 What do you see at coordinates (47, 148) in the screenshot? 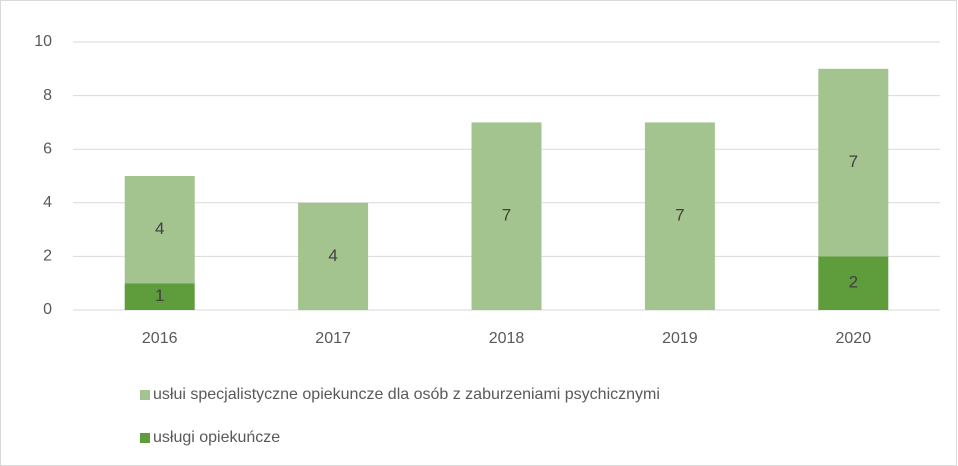
I see `y-tick-label: 6` at bounding box center [47, 148].